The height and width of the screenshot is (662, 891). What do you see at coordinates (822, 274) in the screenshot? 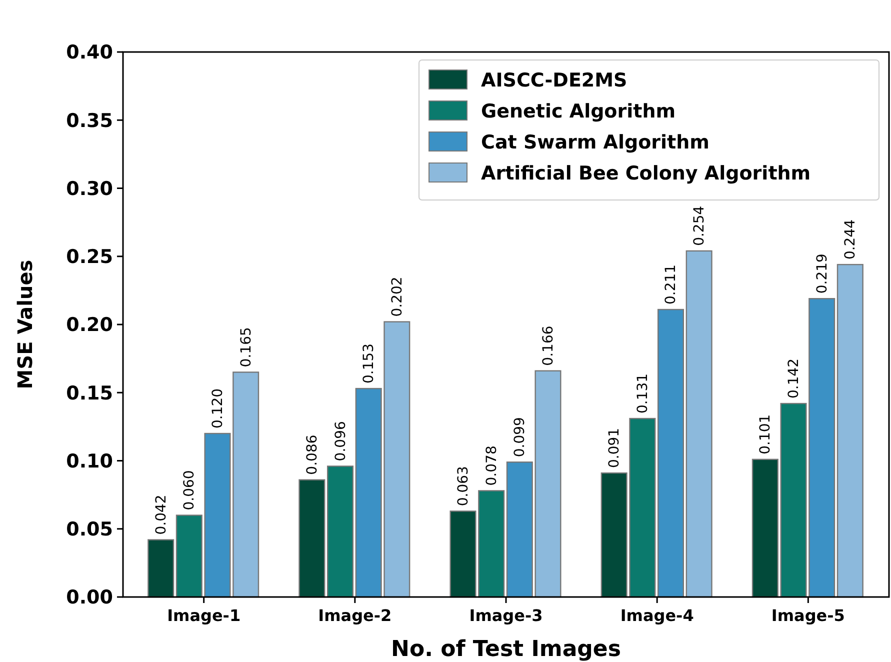
I see `data-label: 0.219` at bounding box center [822, 274].